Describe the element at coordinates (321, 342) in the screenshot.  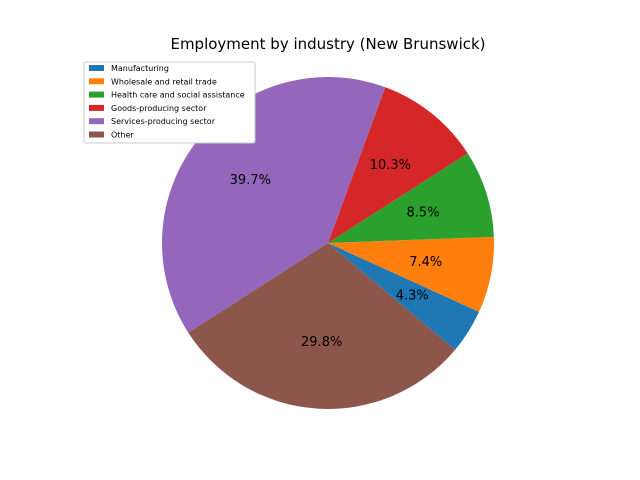
I see `slice-percent-label: 29.8%` at that location.